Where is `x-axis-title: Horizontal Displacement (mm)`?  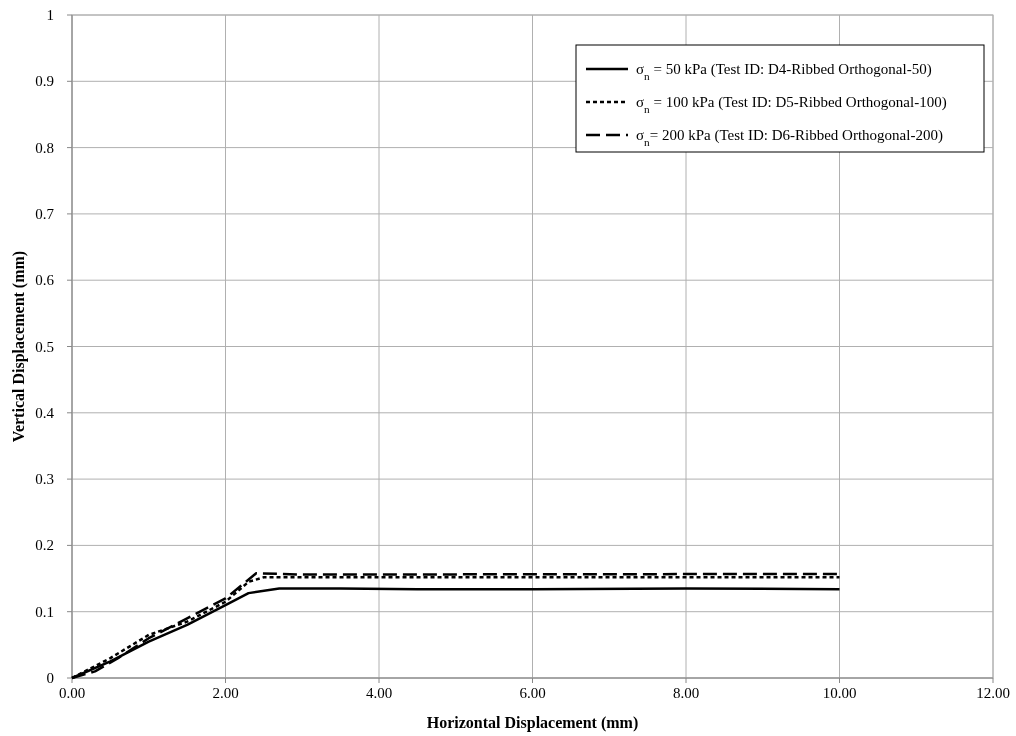 x-axis-title: Horizontal Displacement (mm) is located at coordinates (532, 723).